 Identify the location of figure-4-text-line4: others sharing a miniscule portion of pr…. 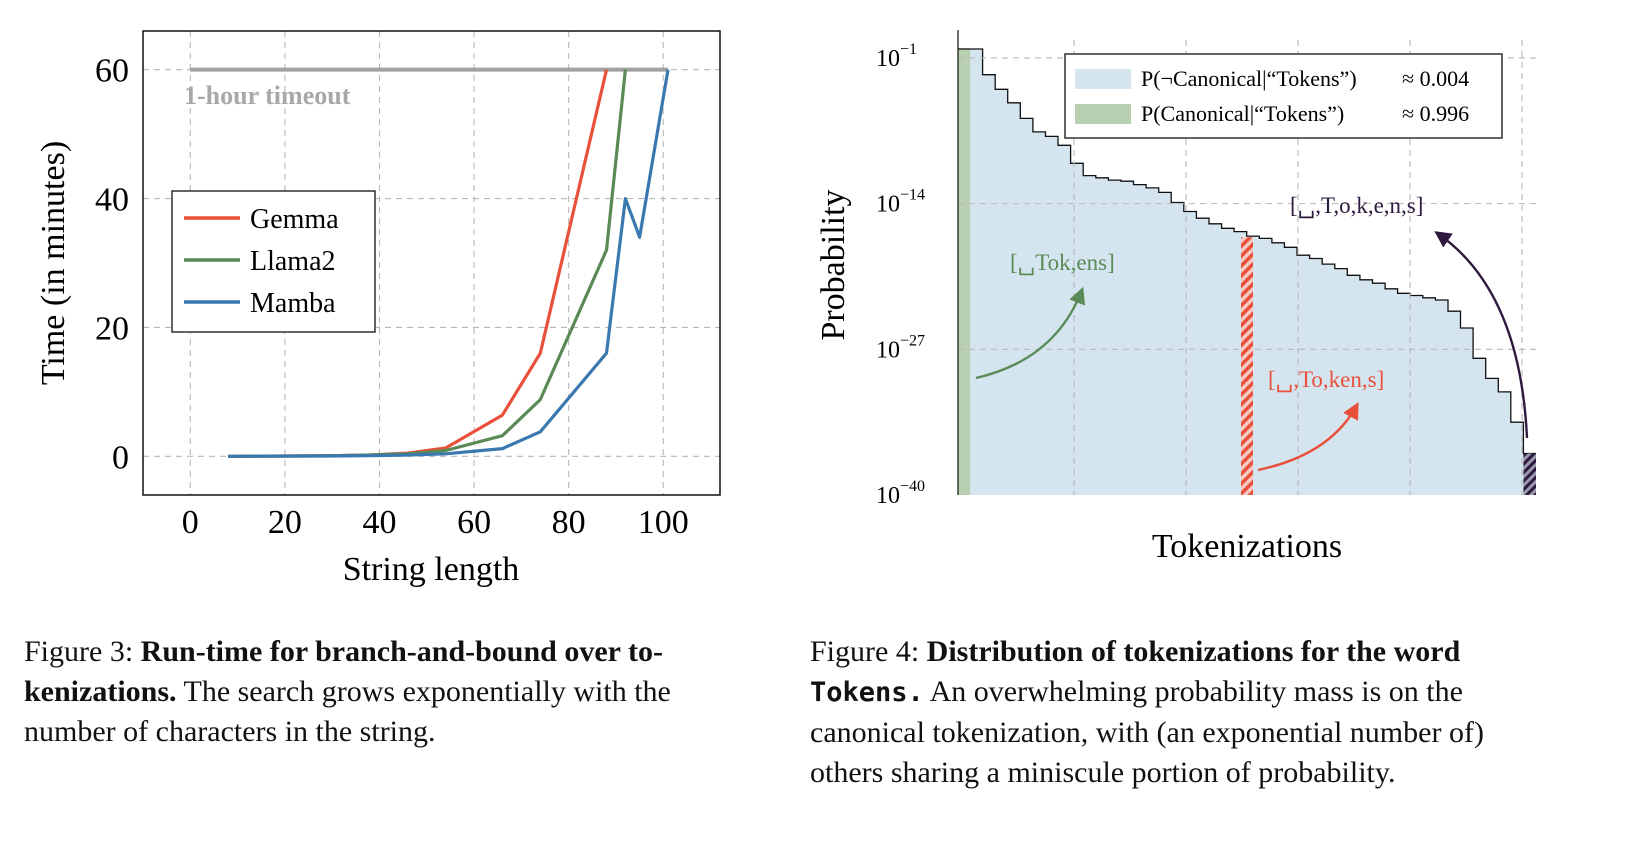
(1103, 772).